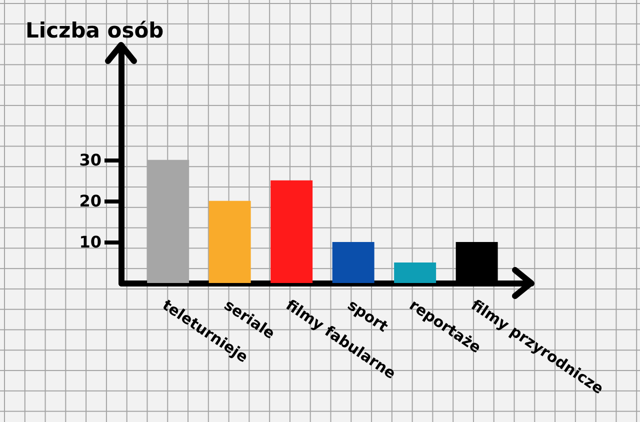 Image resolution: width=640 pixels, height=422 pixels. What do you see at coordinates (90, 200) in the screenshot?
I see `y-tick-label: 20` at bounding box center [90, 200].